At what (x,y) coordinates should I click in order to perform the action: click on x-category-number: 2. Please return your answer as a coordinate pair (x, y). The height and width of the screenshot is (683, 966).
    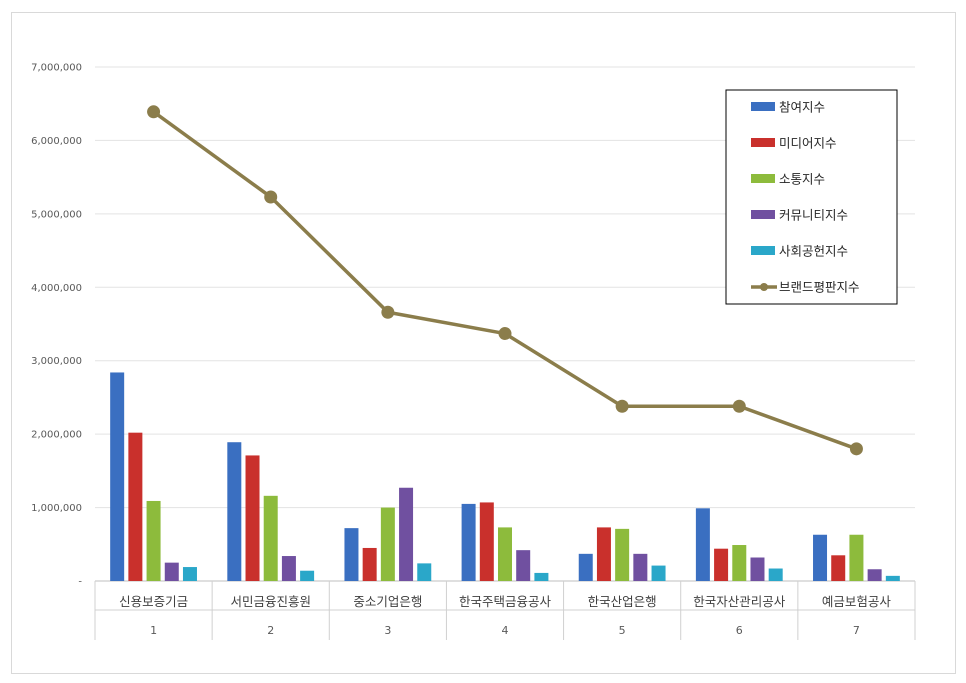
    Looking at the image, I should click on (270, 630).